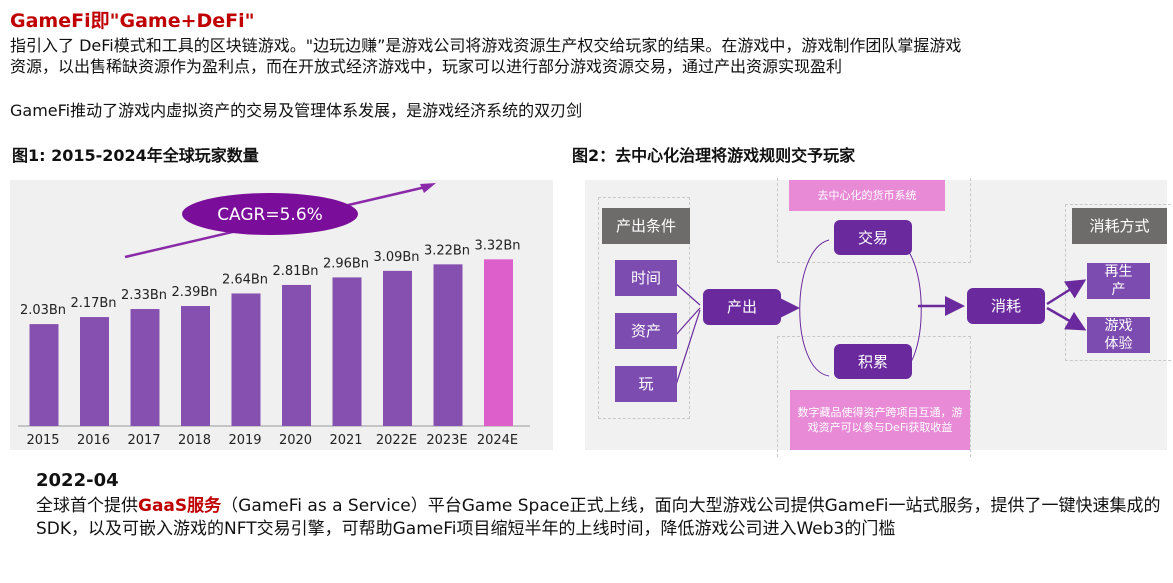 This screenshot has width=1173, height=583. I want to click on section-title: GameFi即"Game+DeFi", so click(132, 21).